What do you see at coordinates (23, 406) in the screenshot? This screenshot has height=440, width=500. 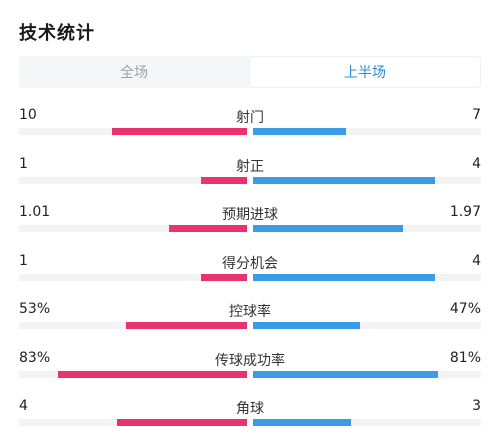 I see `home-value: 4` at bounding box center [23, 406].